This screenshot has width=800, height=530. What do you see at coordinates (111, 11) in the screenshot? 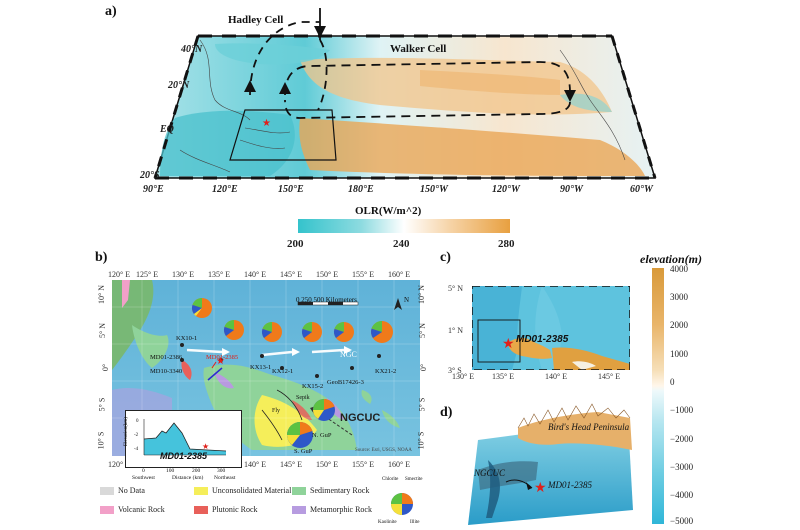
I see `panel-a-label: a)` at bounding box center [111, 11].